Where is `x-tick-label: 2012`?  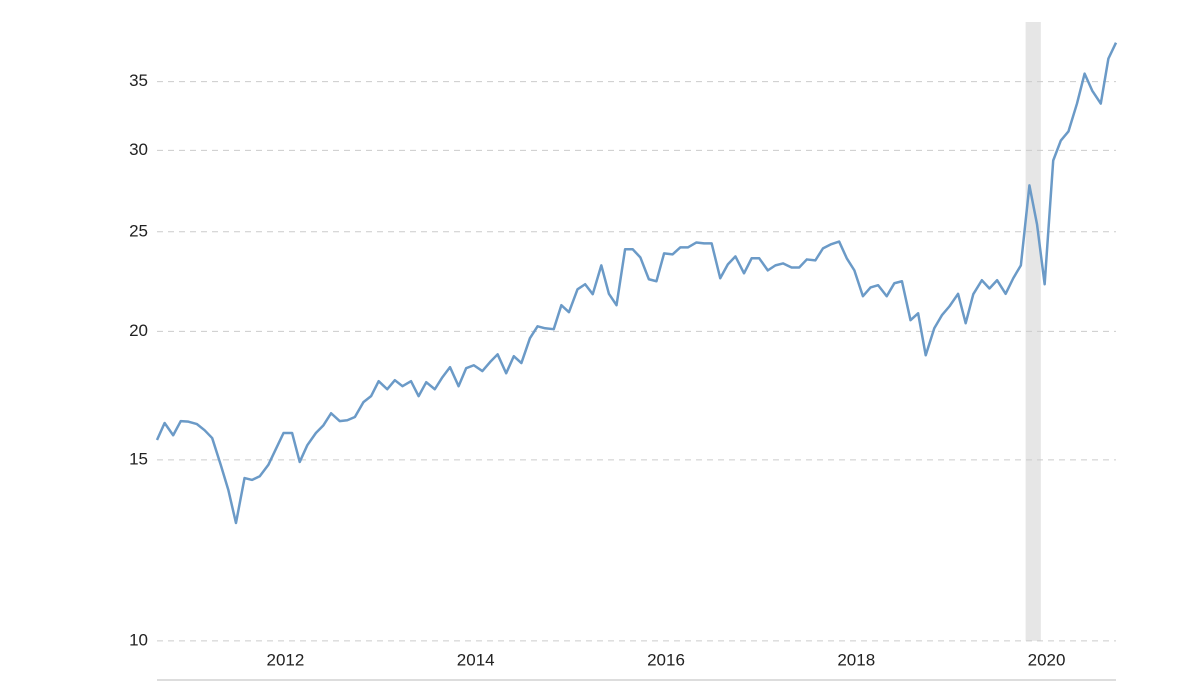
x-tick-label: 2012 is located at coordinates (286, 659).